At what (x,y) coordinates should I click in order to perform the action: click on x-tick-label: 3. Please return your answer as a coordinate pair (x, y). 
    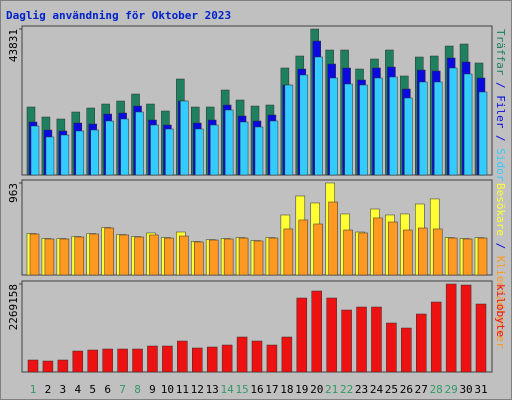
    Looking at the image, I should click on (63, 389).